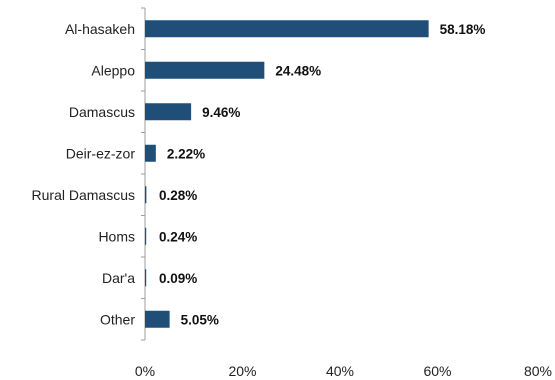  Describe the element at coordinates (242, 371) in the screenshot. I see `x-tick-label: 20%` at that location.